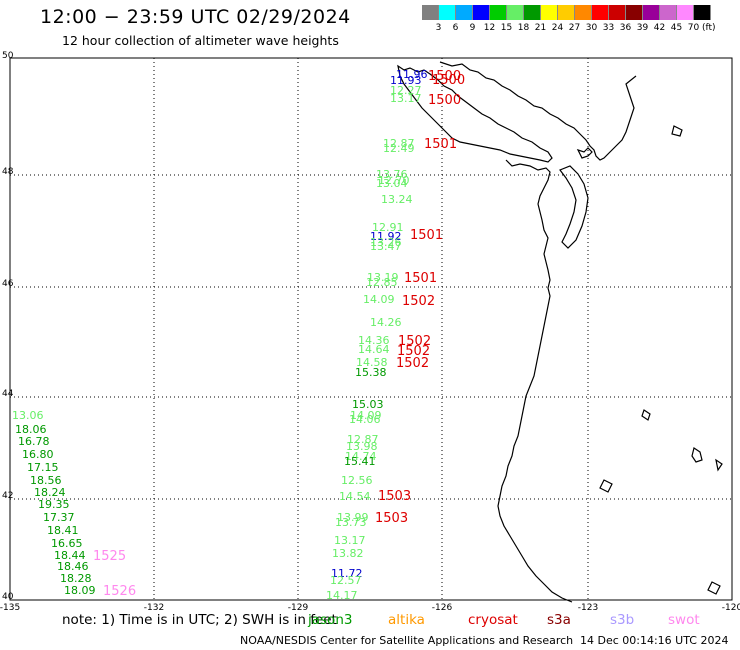 The width and height of the screenshot is (740, 650). Describe the element at coordinates (298, 608) in the screenshot. I see `longitude-label: -129` at that location.